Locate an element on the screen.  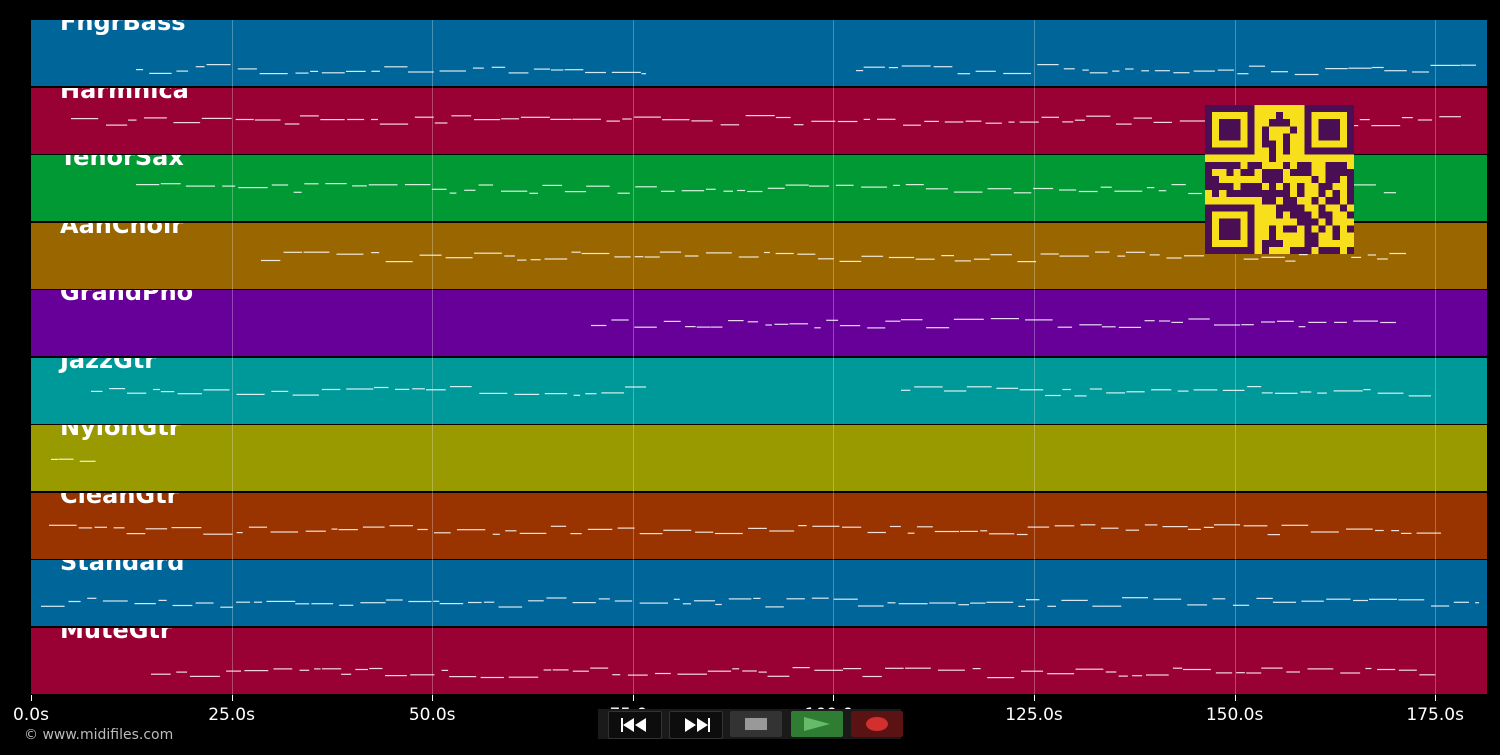
track-name: GrandPno is located at coordinates (127, 298).